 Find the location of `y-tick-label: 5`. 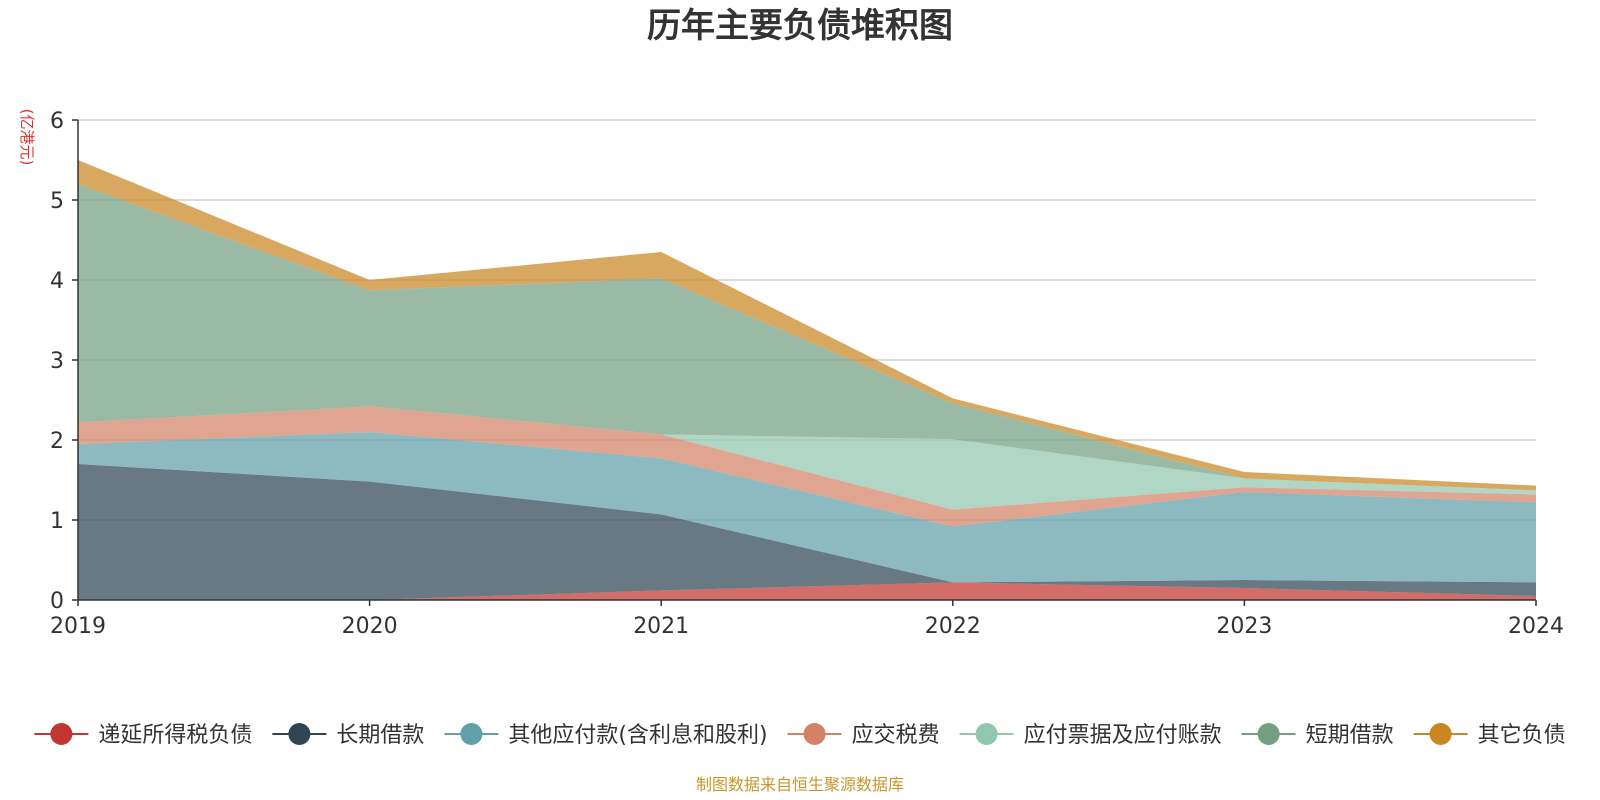

y-tick-label: 5 is located at coordinates (57, 201).